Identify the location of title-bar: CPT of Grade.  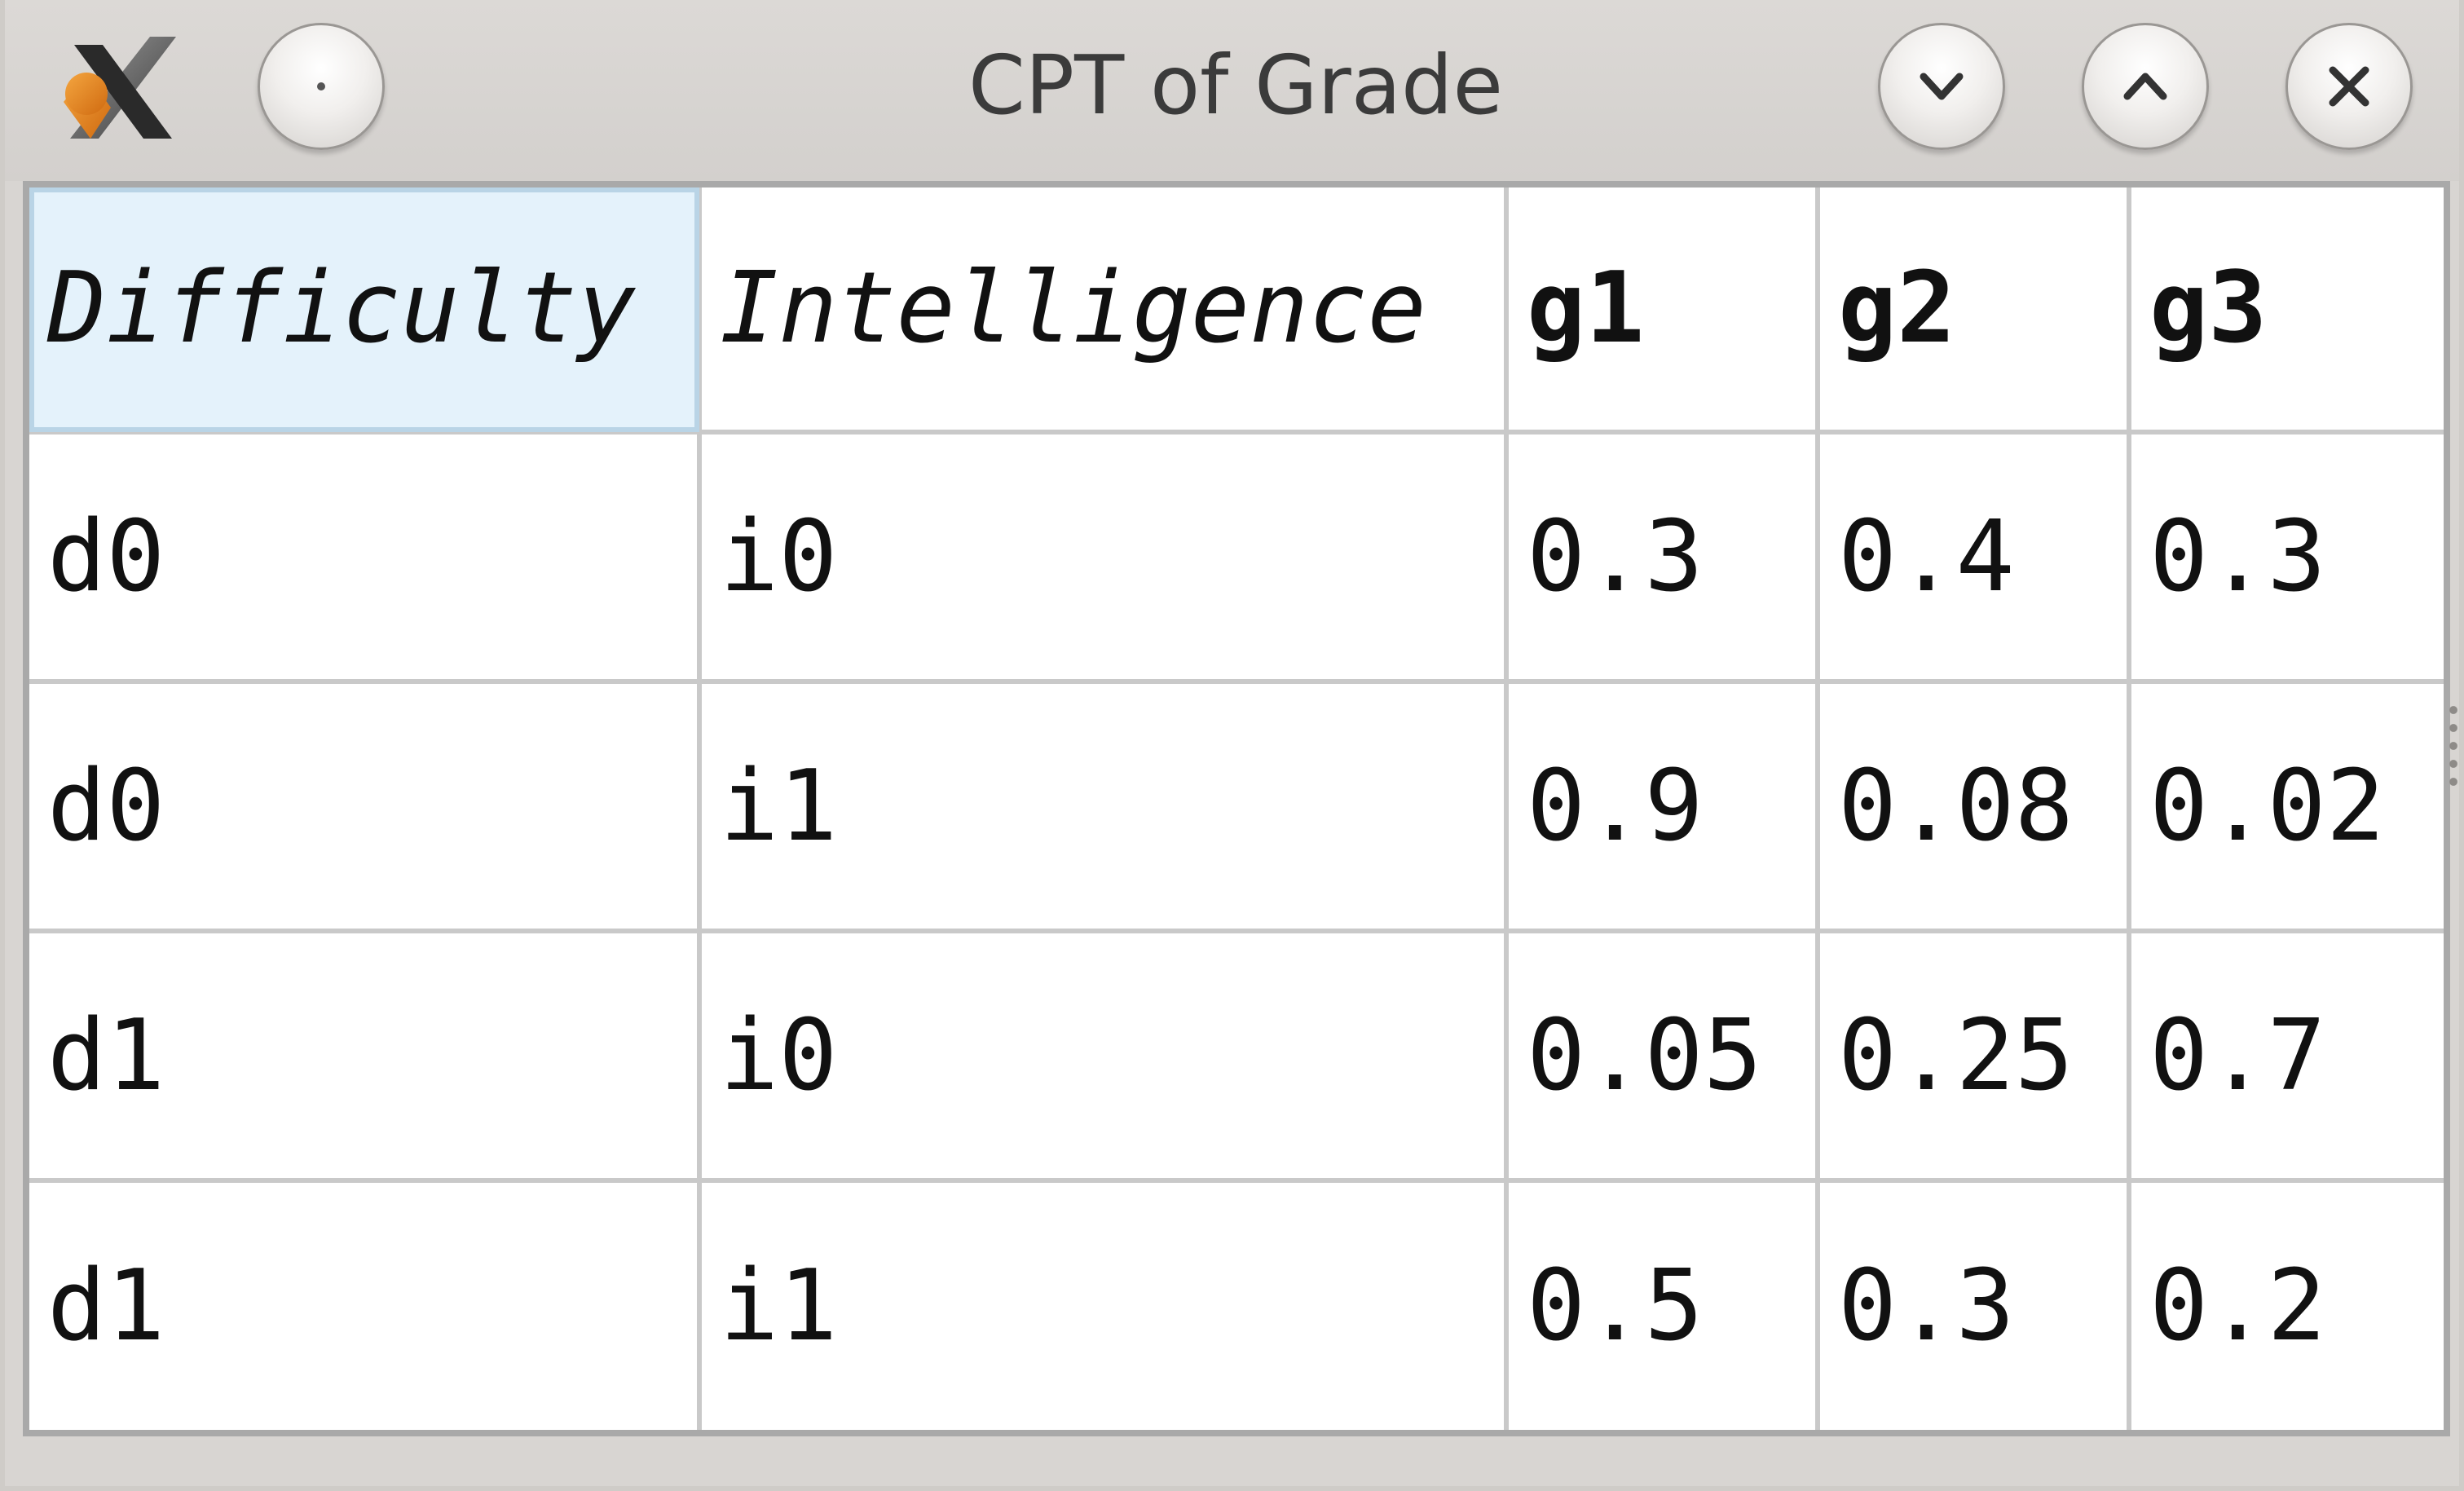
(1232, 90).